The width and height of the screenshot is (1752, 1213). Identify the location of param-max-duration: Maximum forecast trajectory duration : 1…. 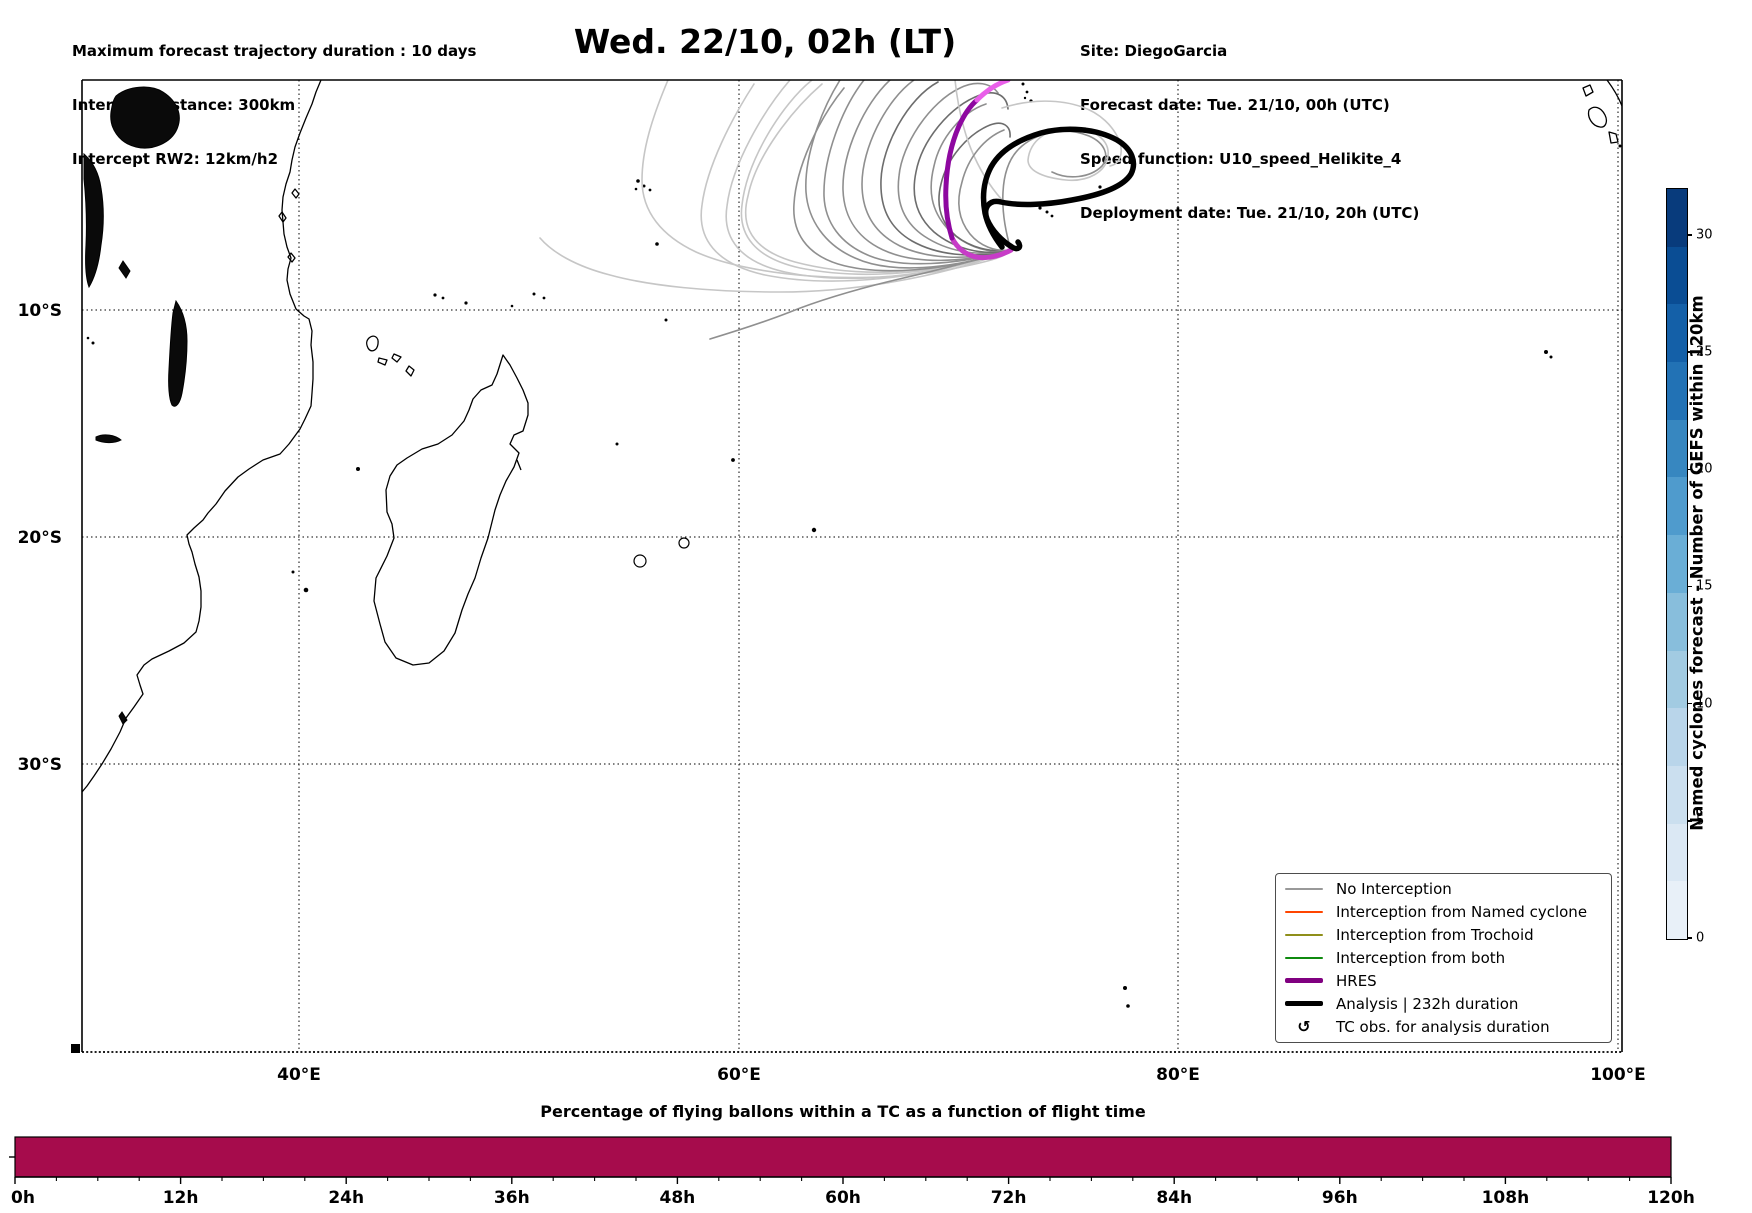
(274, 51).